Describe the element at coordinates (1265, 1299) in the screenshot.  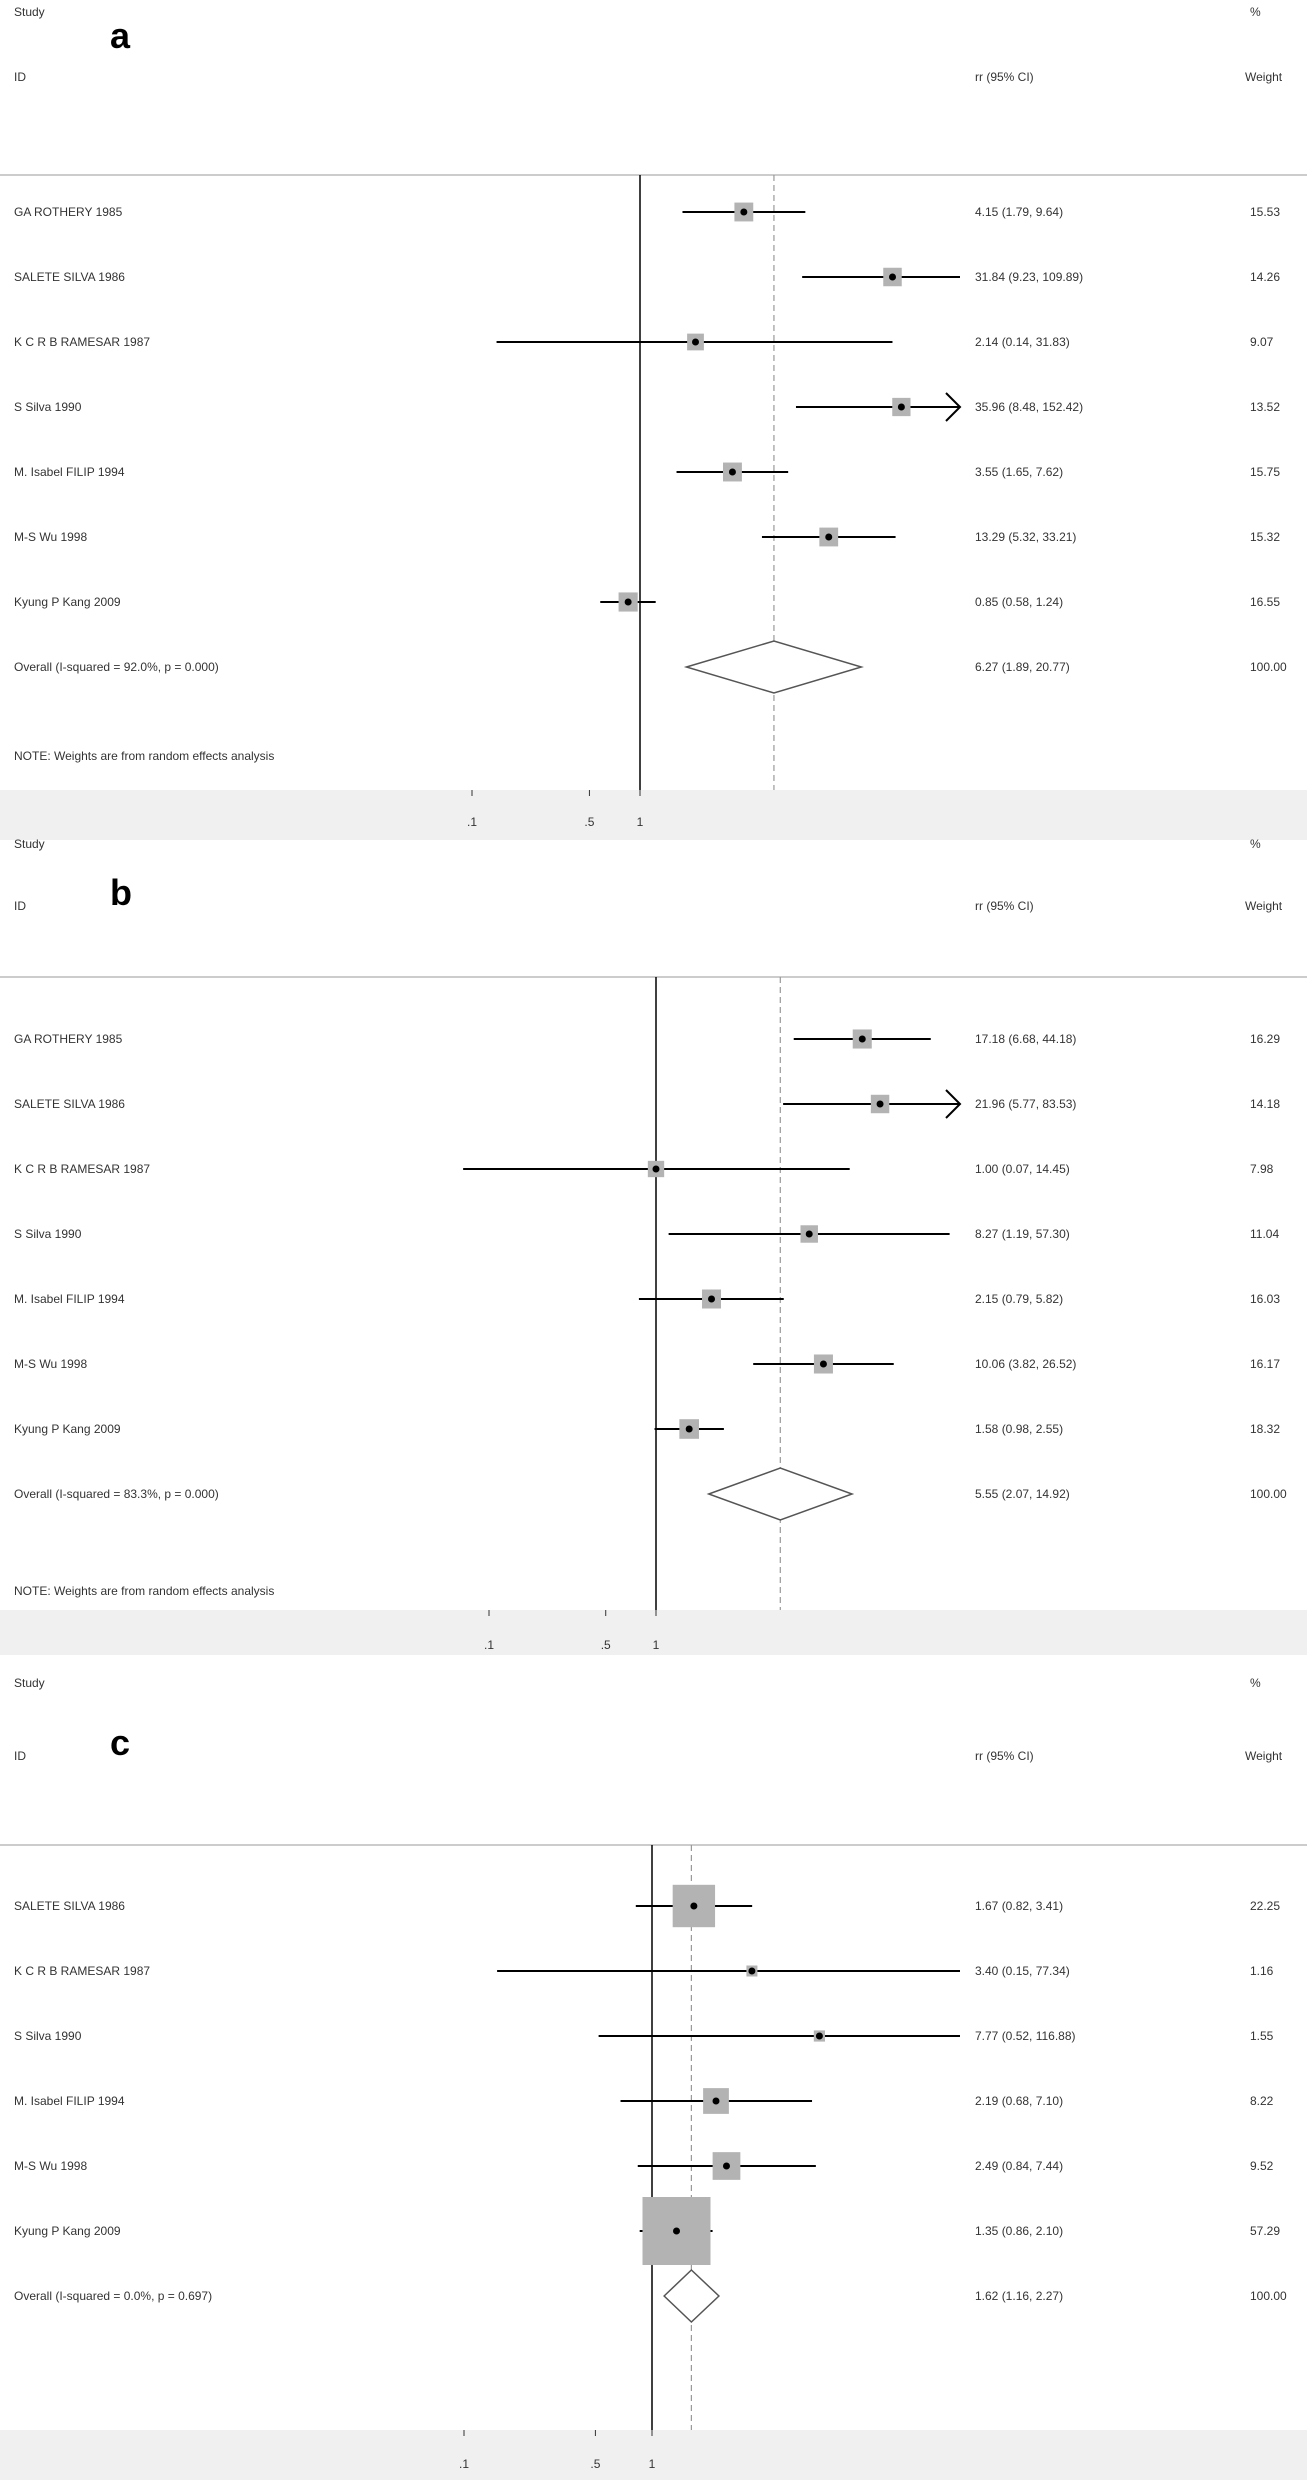
I see `study-weight: 16.03` at that location.